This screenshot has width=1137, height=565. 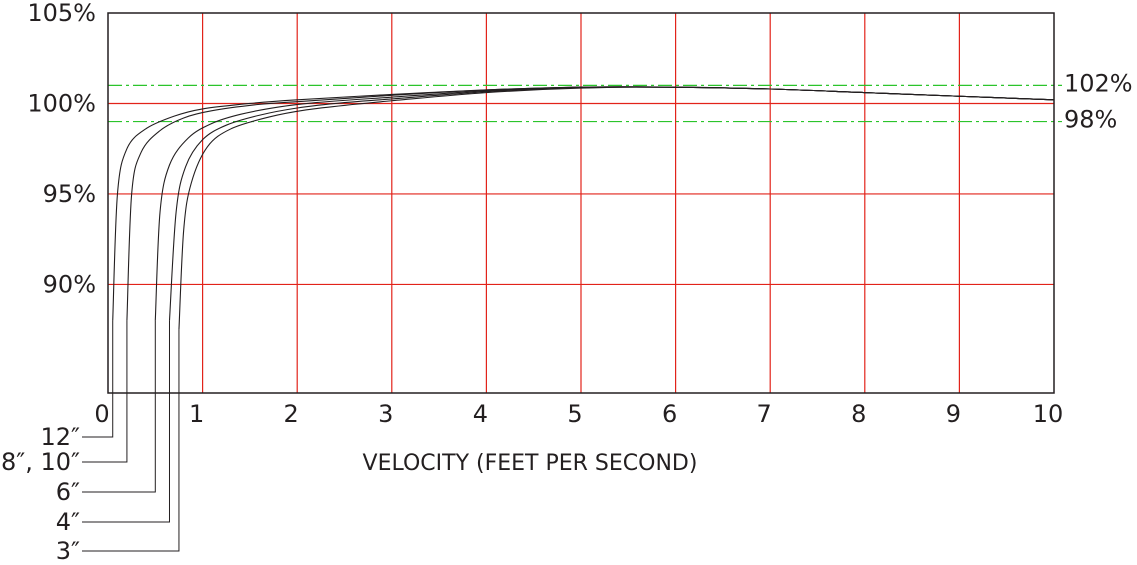 What do you see at coordinates (196, 414) in the screenshot?
I see `x-tick-label: 1` at bounding box center [196, 414].